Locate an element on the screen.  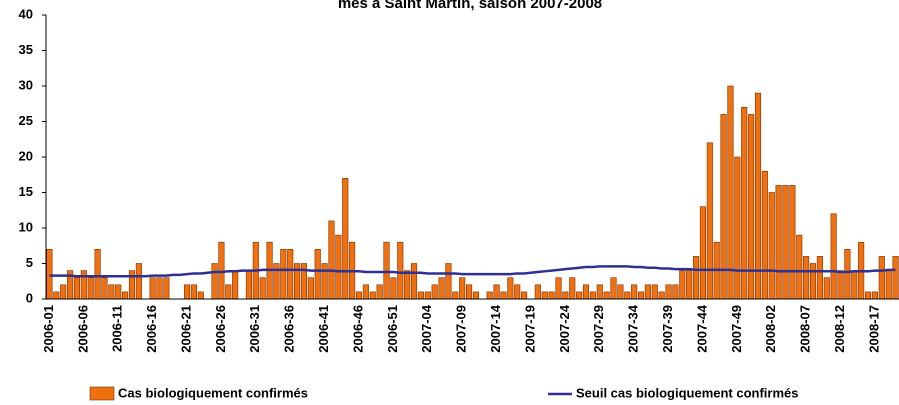
x-tick-label: 2007-19 is located at coordinates (529, 329).